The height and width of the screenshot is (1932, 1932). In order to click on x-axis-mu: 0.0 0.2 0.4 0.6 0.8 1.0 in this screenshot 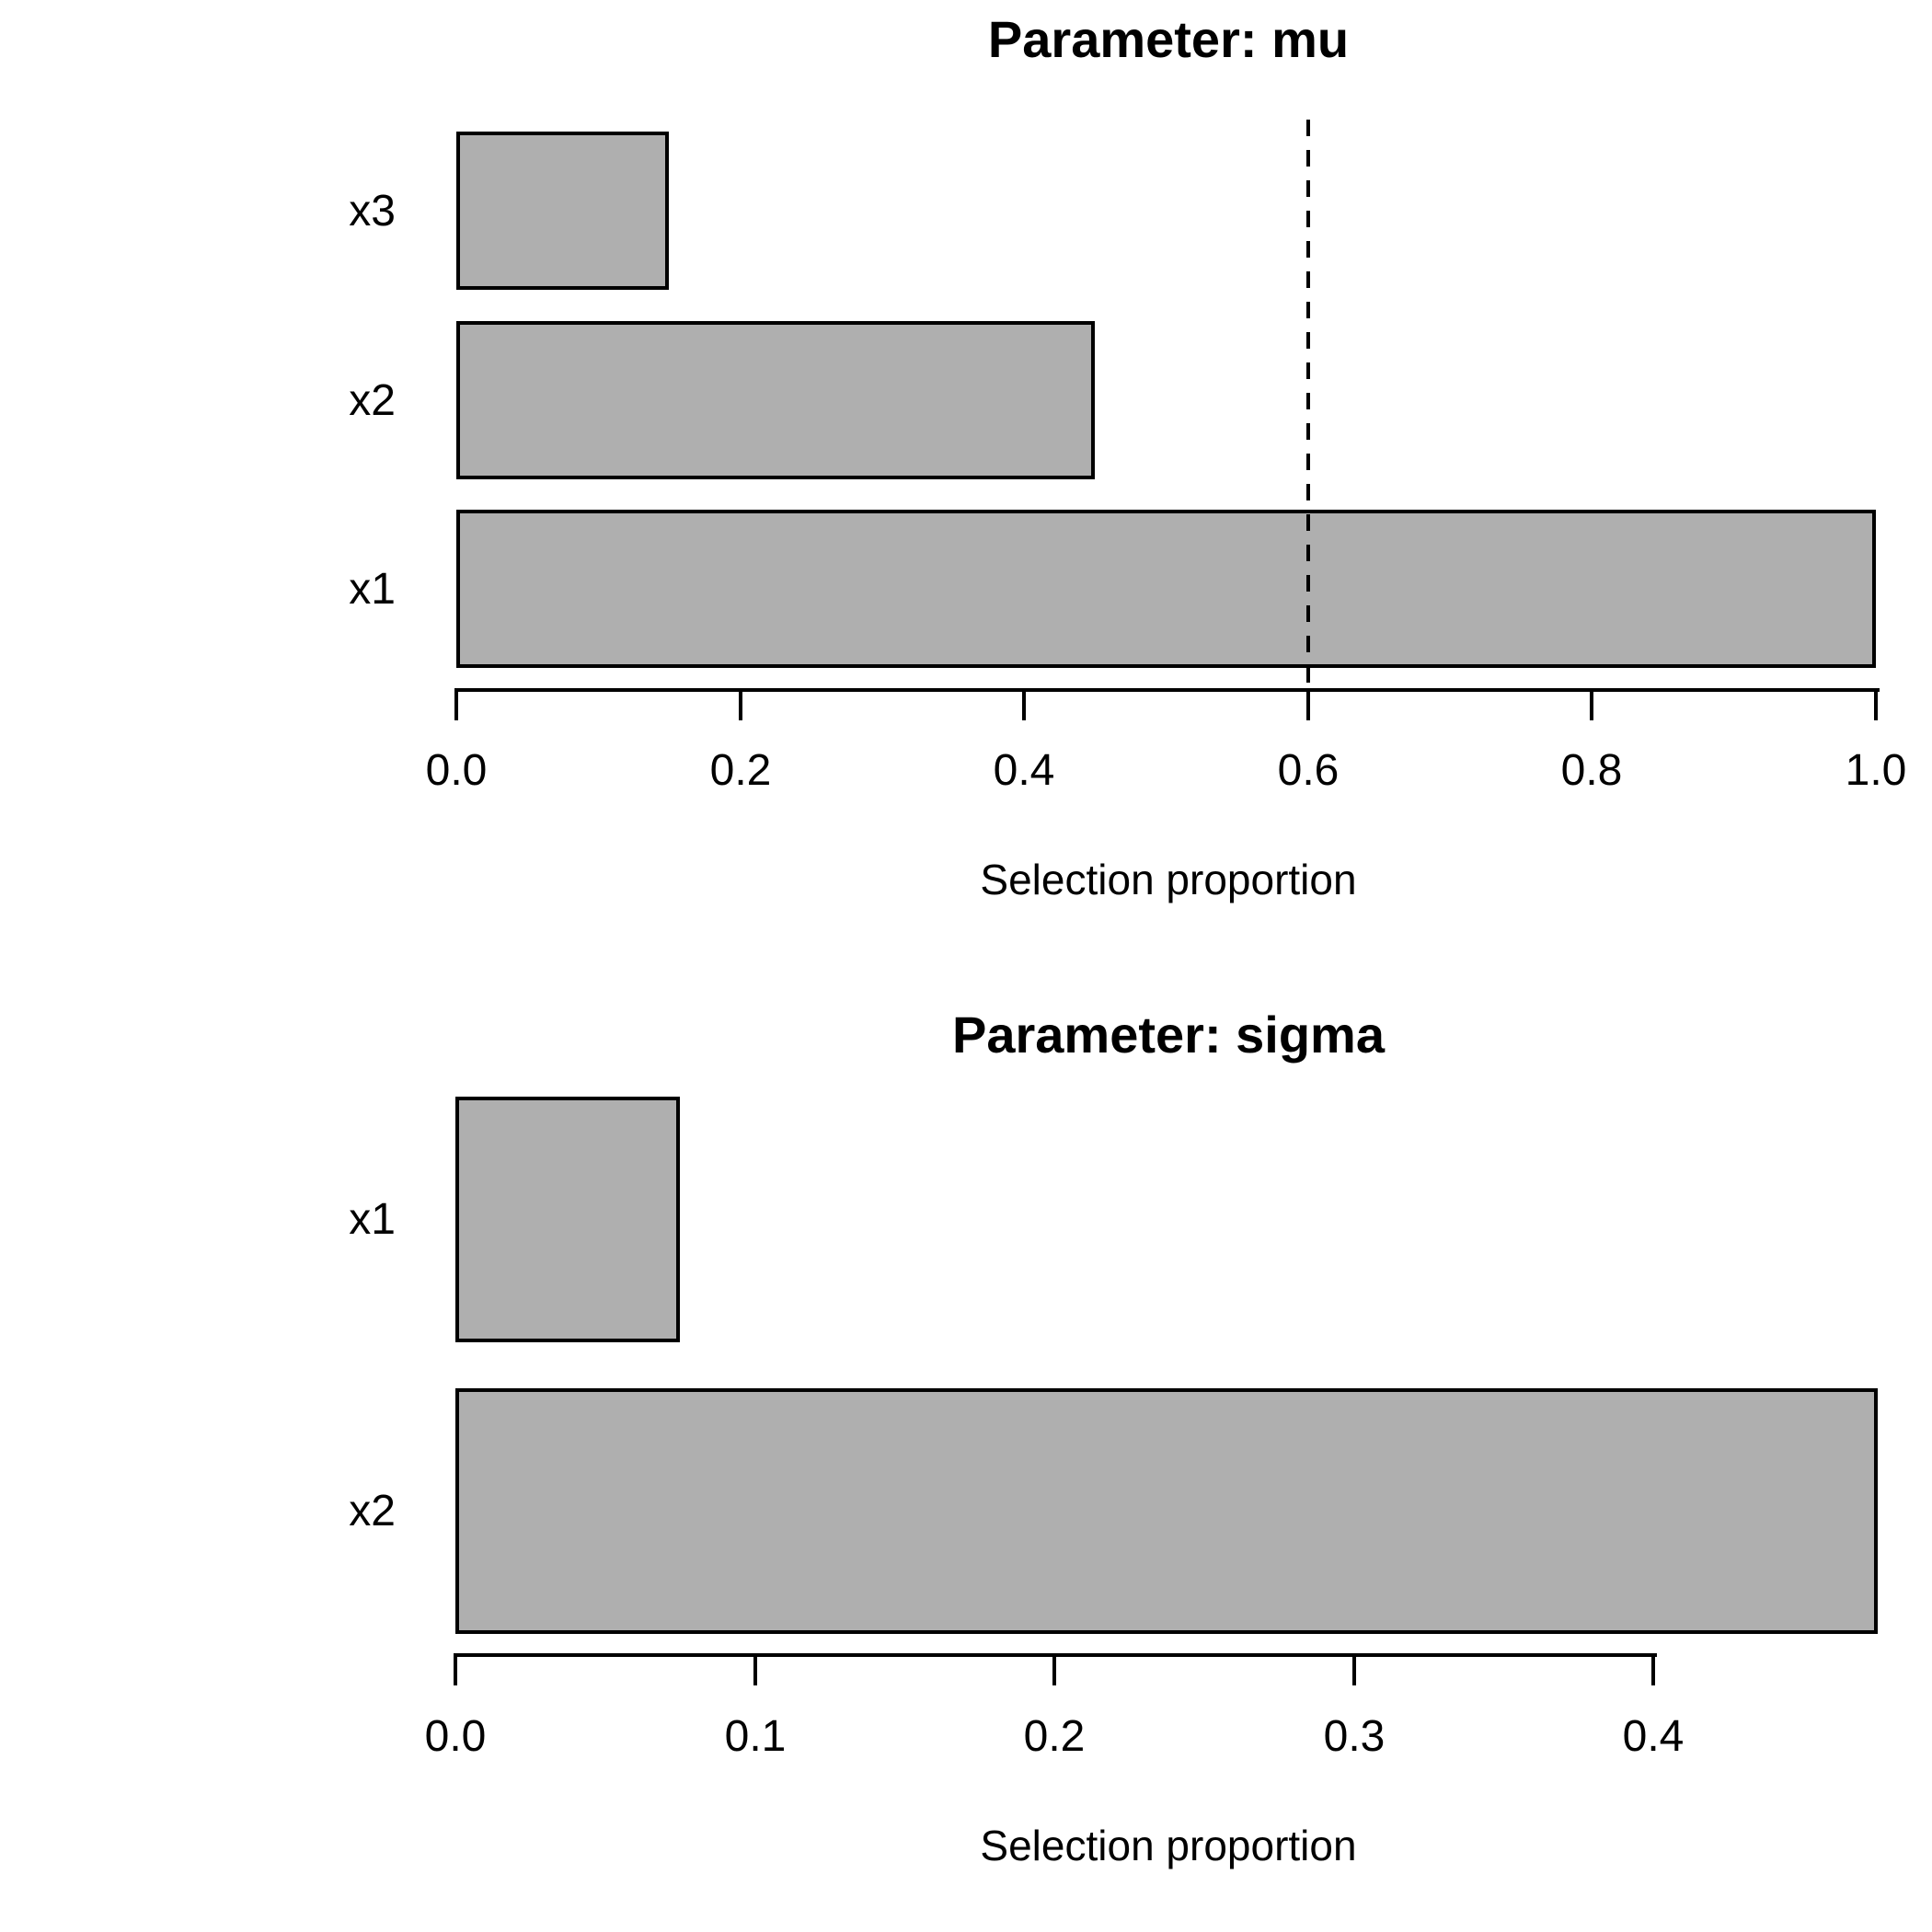, I will do `click(1166, 741)`.